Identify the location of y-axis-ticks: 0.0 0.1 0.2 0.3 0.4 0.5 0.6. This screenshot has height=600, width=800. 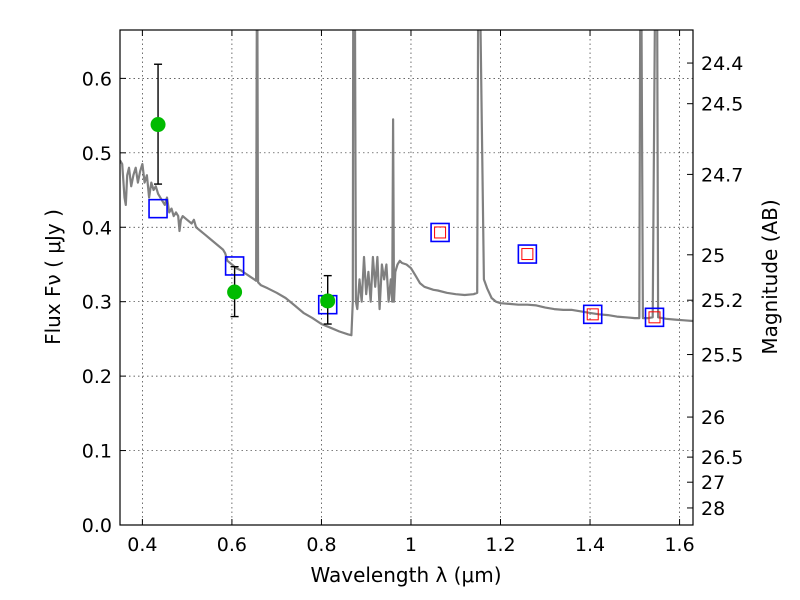
(104, 302).